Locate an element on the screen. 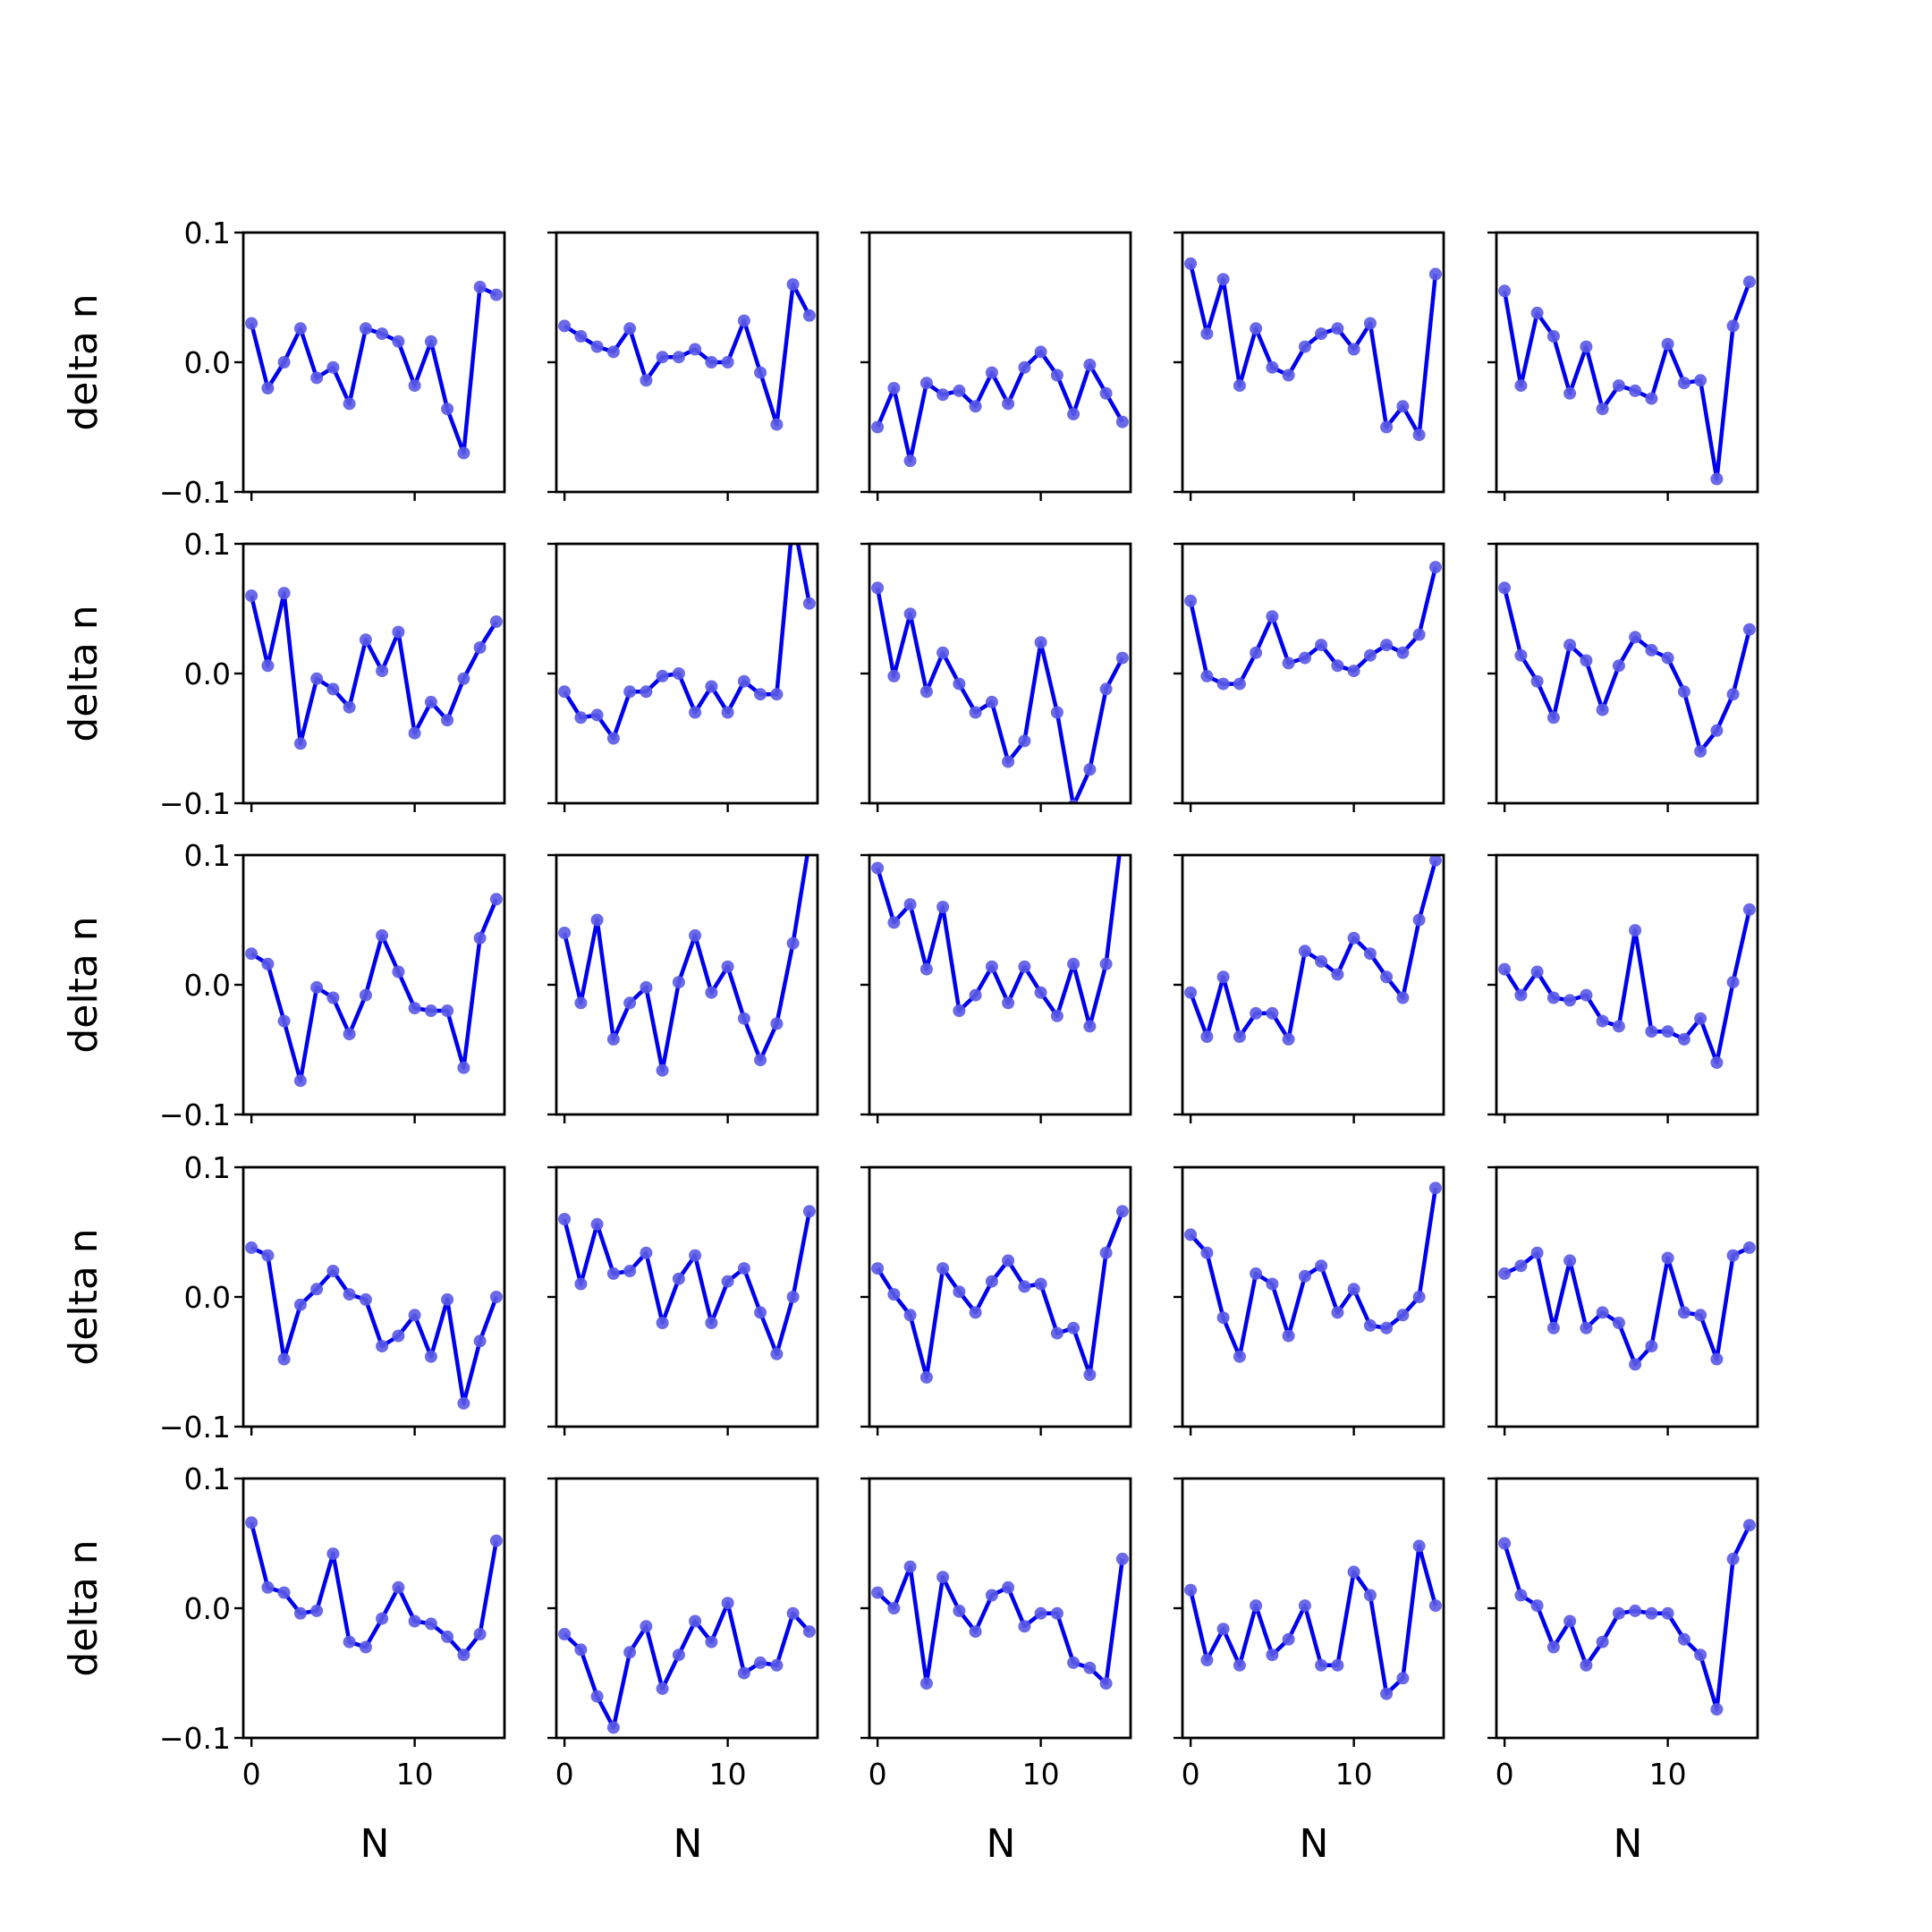  y-axis-label: delta n is located at coordinates (83, 1296).